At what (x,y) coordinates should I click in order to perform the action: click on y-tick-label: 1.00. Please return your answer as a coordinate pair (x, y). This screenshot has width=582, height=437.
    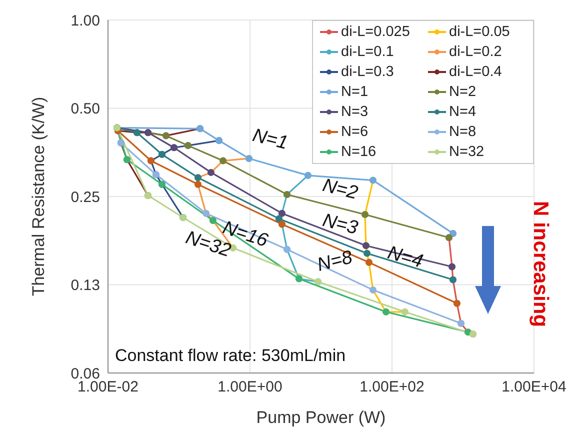
    Looking at the image, I should click on (85, 21).